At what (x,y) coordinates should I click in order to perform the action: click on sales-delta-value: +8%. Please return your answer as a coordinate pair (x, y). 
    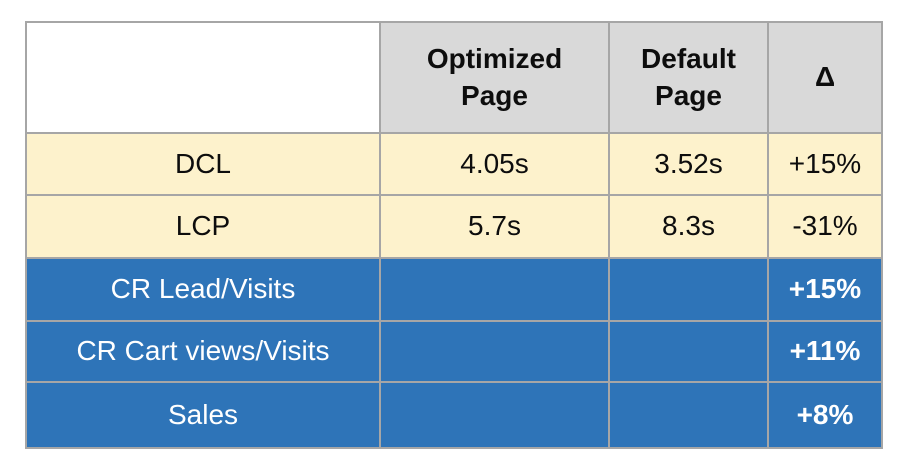
    Looking at the image, I should click on (825, 415).